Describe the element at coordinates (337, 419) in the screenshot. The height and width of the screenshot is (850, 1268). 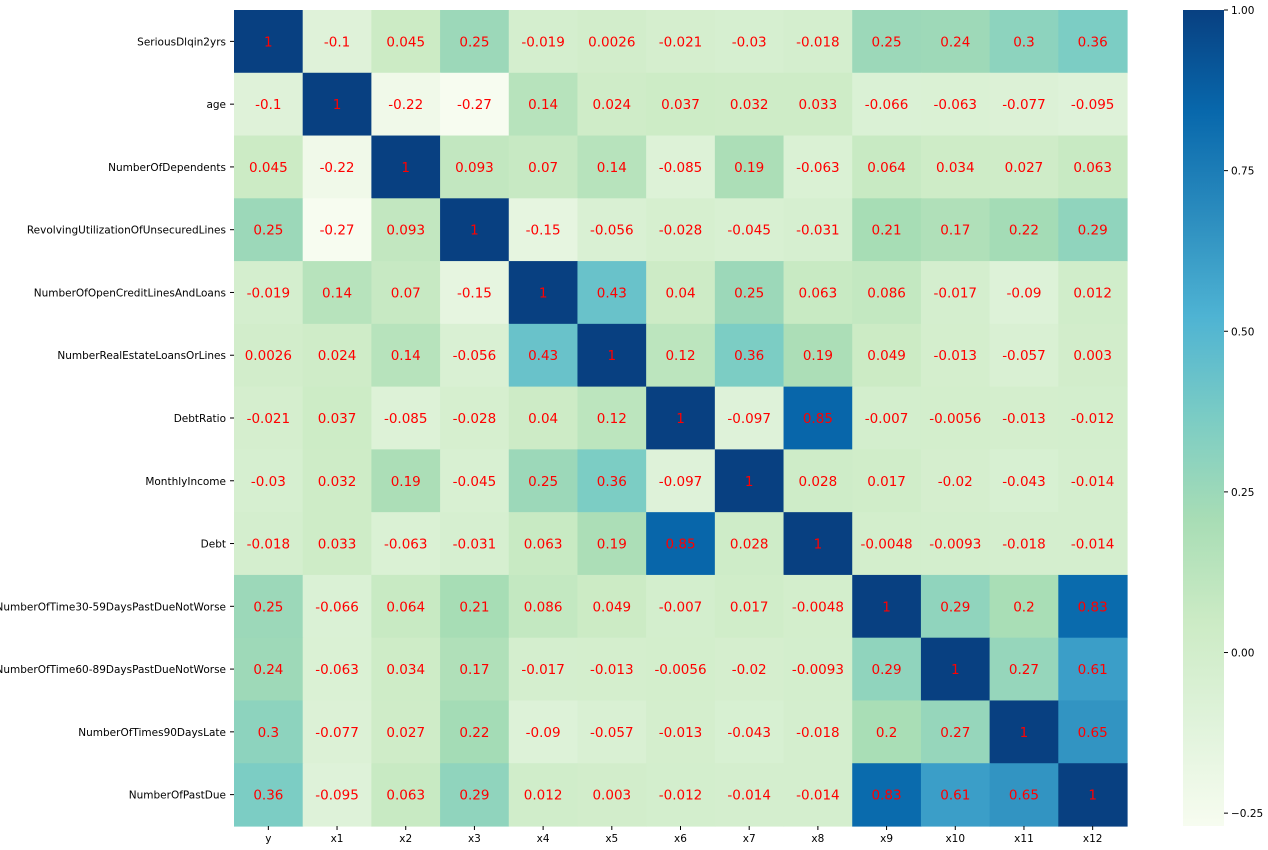
I see `cell-value-label: 0.037` at that location.